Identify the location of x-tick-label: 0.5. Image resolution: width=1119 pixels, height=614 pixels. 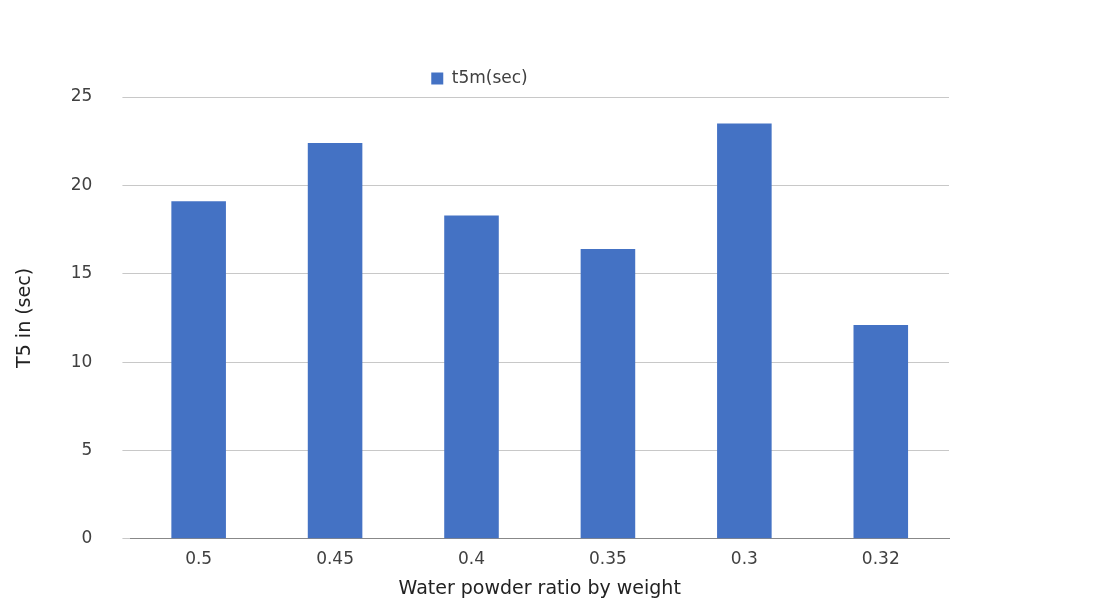
(199, 558).